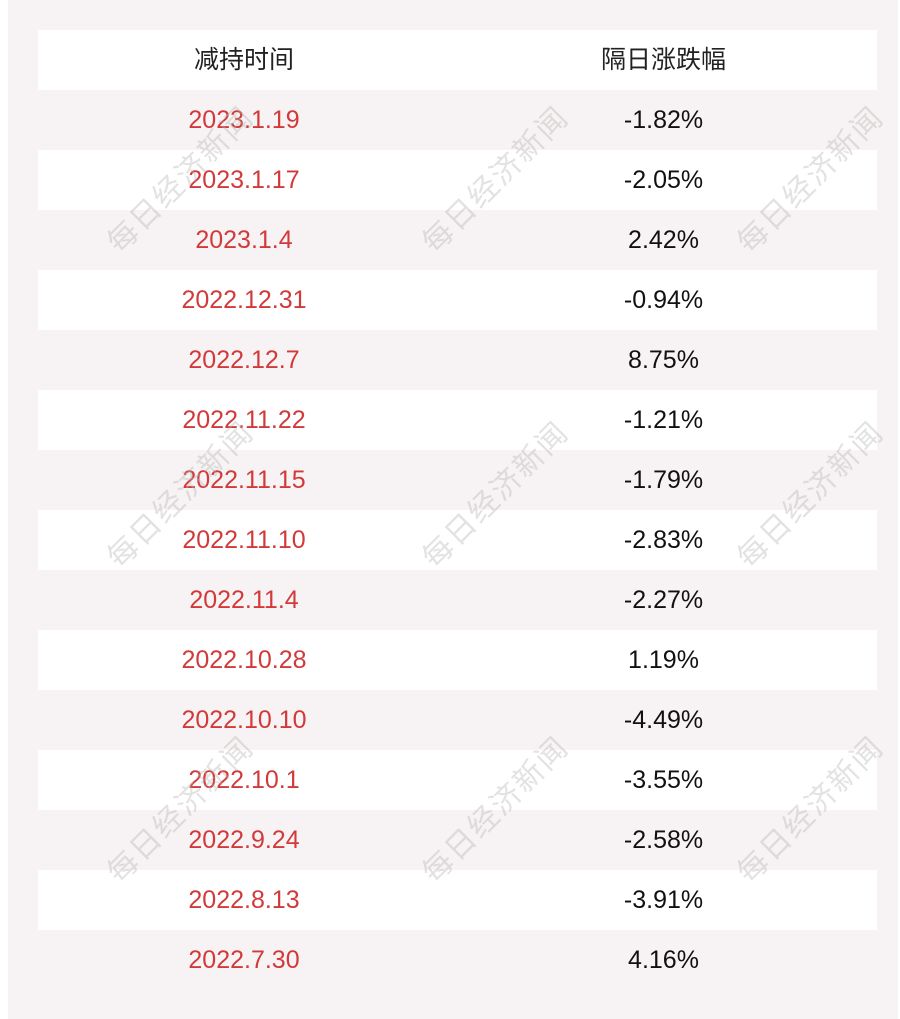 The width and height of the screenshot is (900, 1019). What do you see at coordinates (457, 900) in the screenshot?
I see `table-row: 2022.8.13 -3.91%` at bounding box center [457, 900].